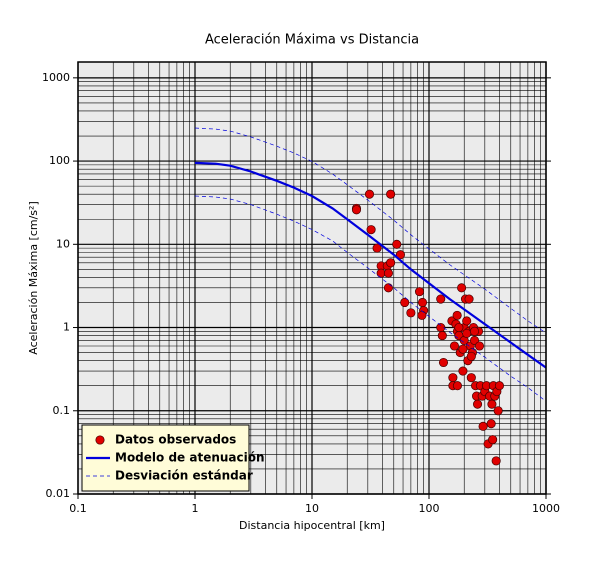  Describe the element at coordinates (312, 40) in the screenshot. I see `chart-title: Aceleración Máxima vs Distancia` at that location.